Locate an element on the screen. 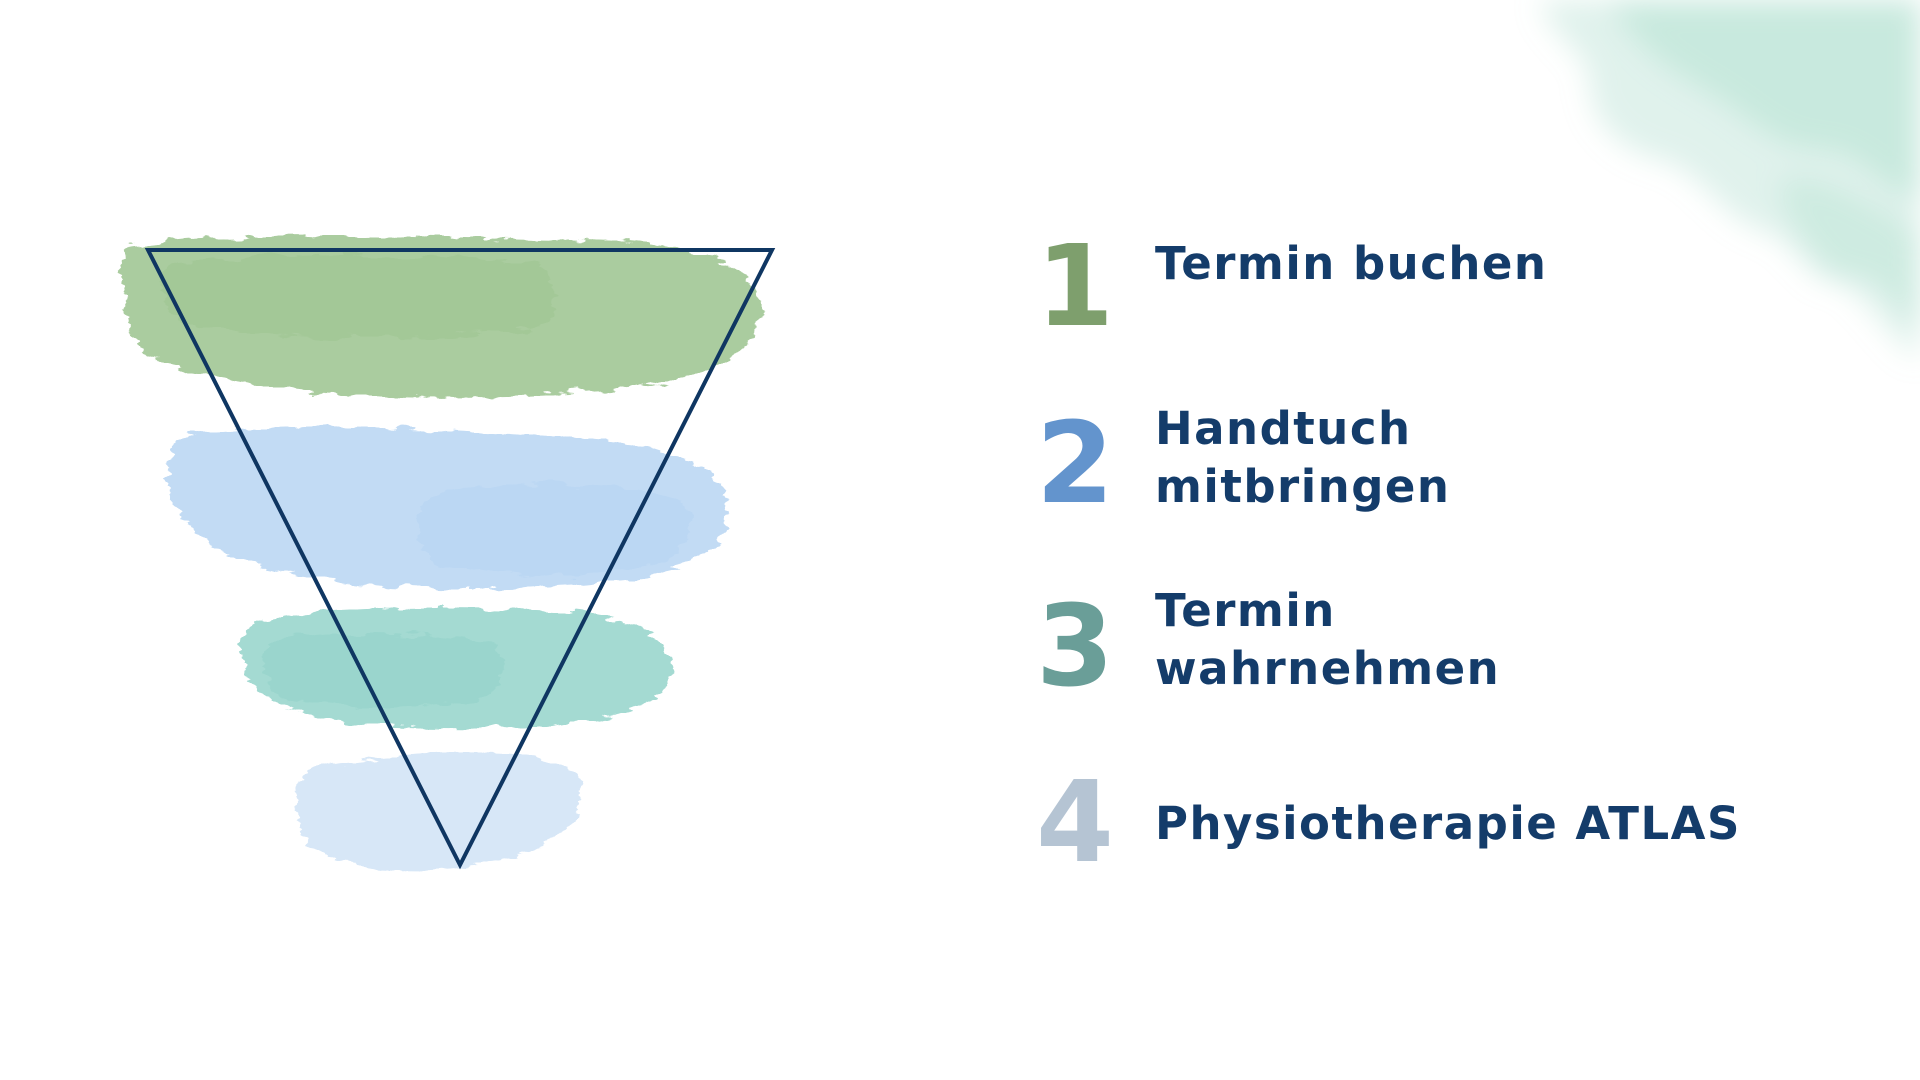 Image resolution: width=1920 pixels, height=1080 pixels. corner-watercolor-wash is located at coordinates (1730, 180).